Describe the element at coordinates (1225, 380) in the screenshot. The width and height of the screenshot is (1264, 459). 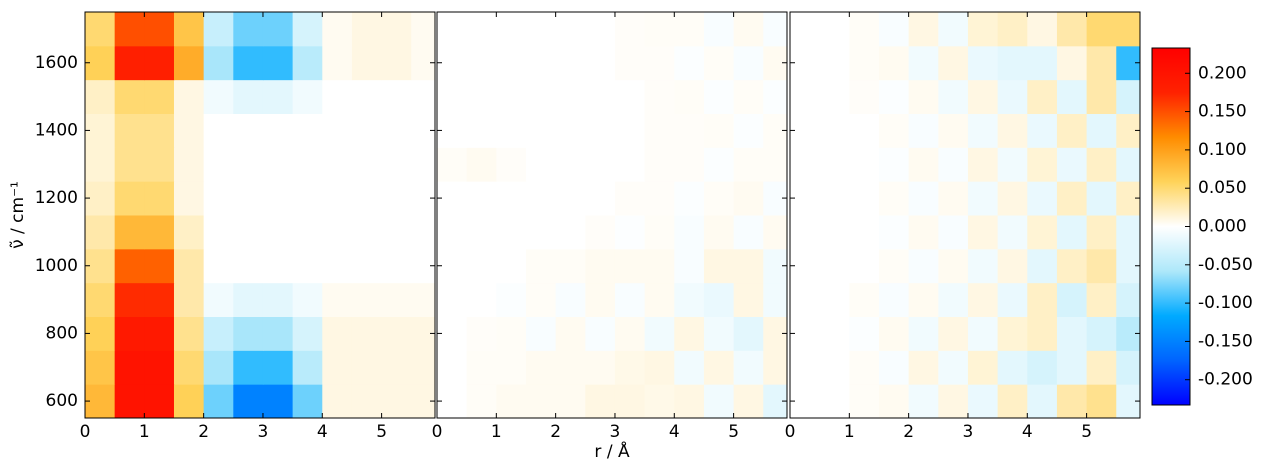
I see `colorbar-tick-label: -0.200` at that location.